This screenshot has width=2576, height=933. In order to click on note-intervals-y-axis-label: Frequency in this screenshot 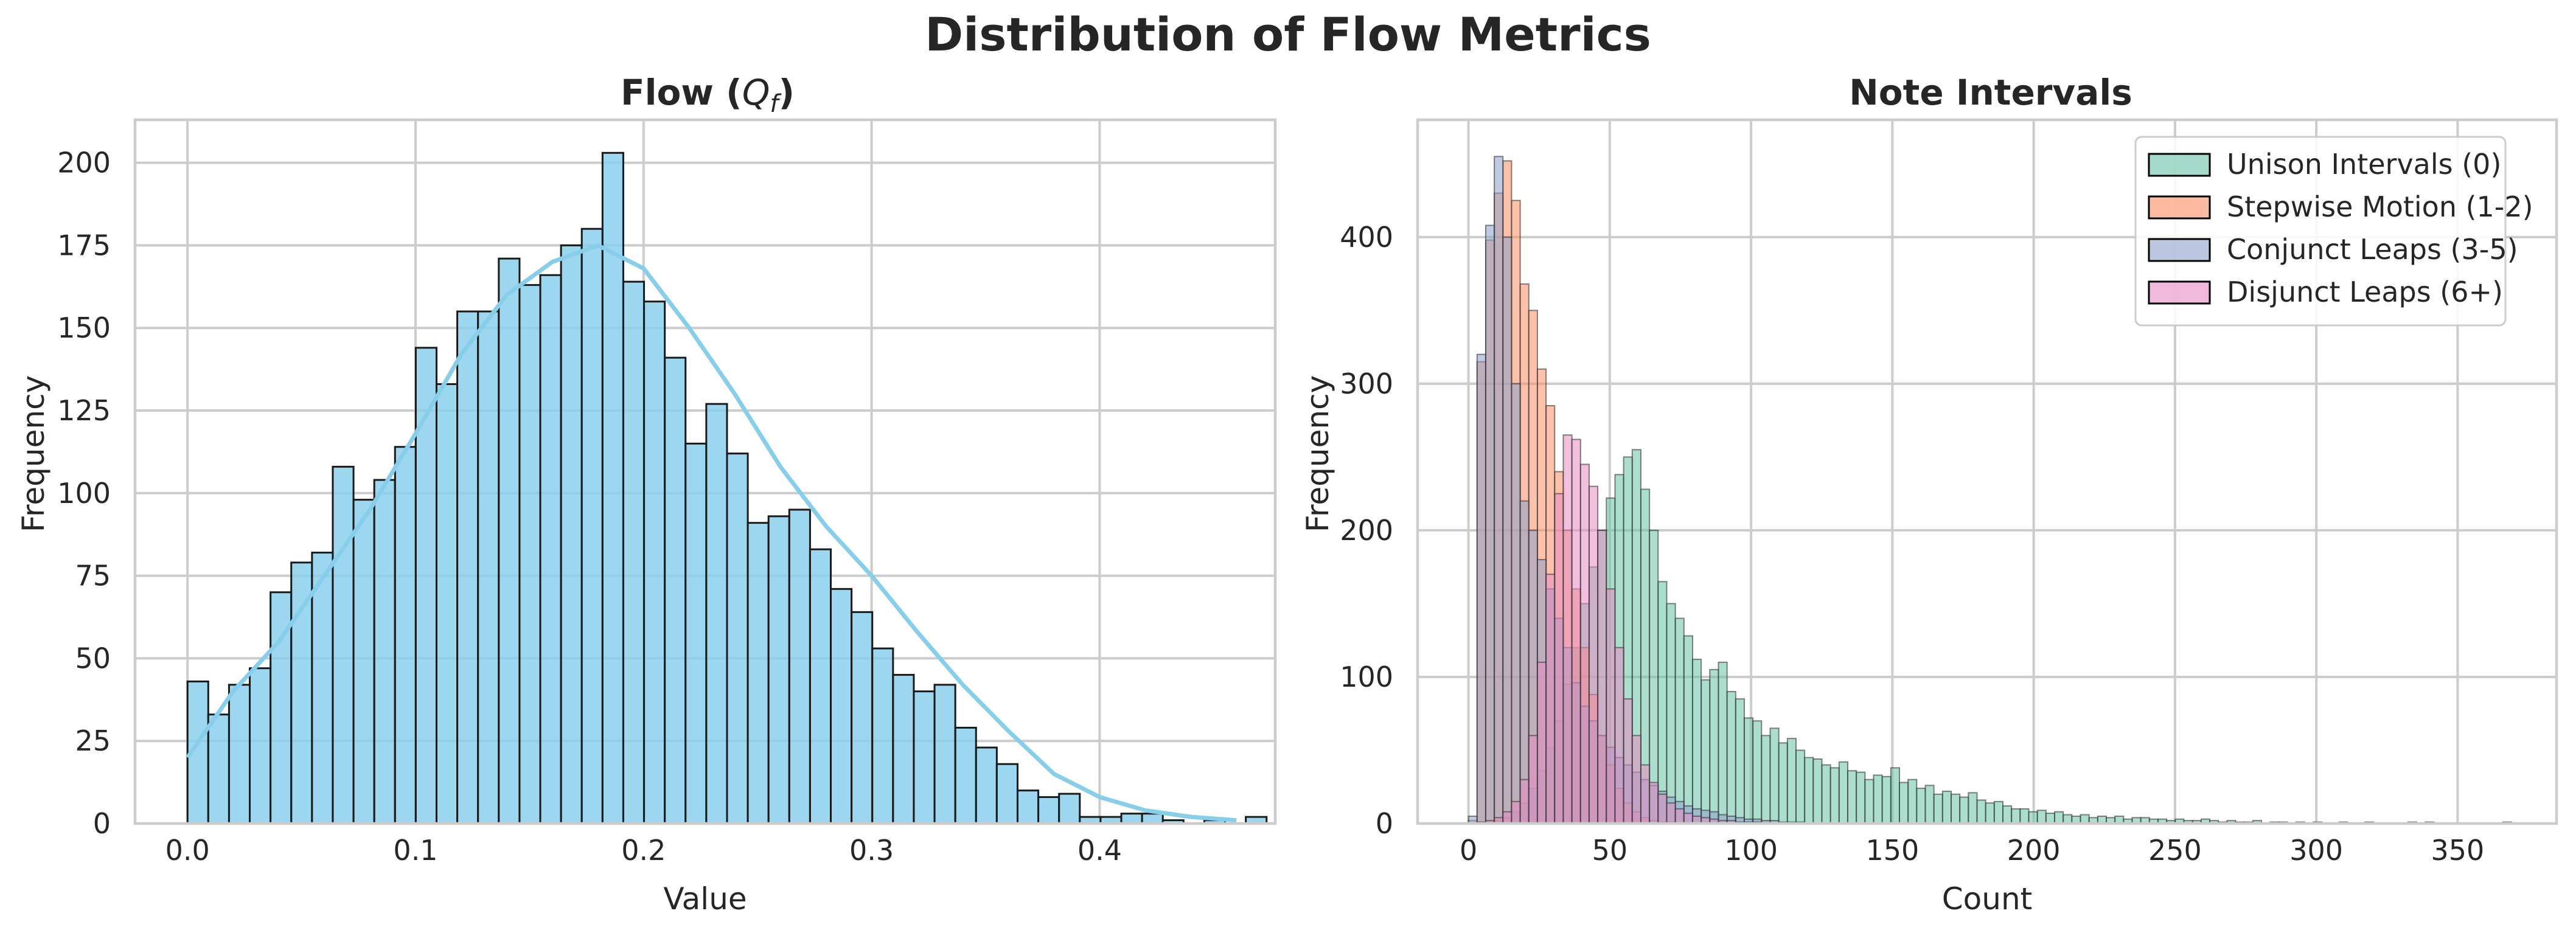, I will do `click(1317, 453)`.